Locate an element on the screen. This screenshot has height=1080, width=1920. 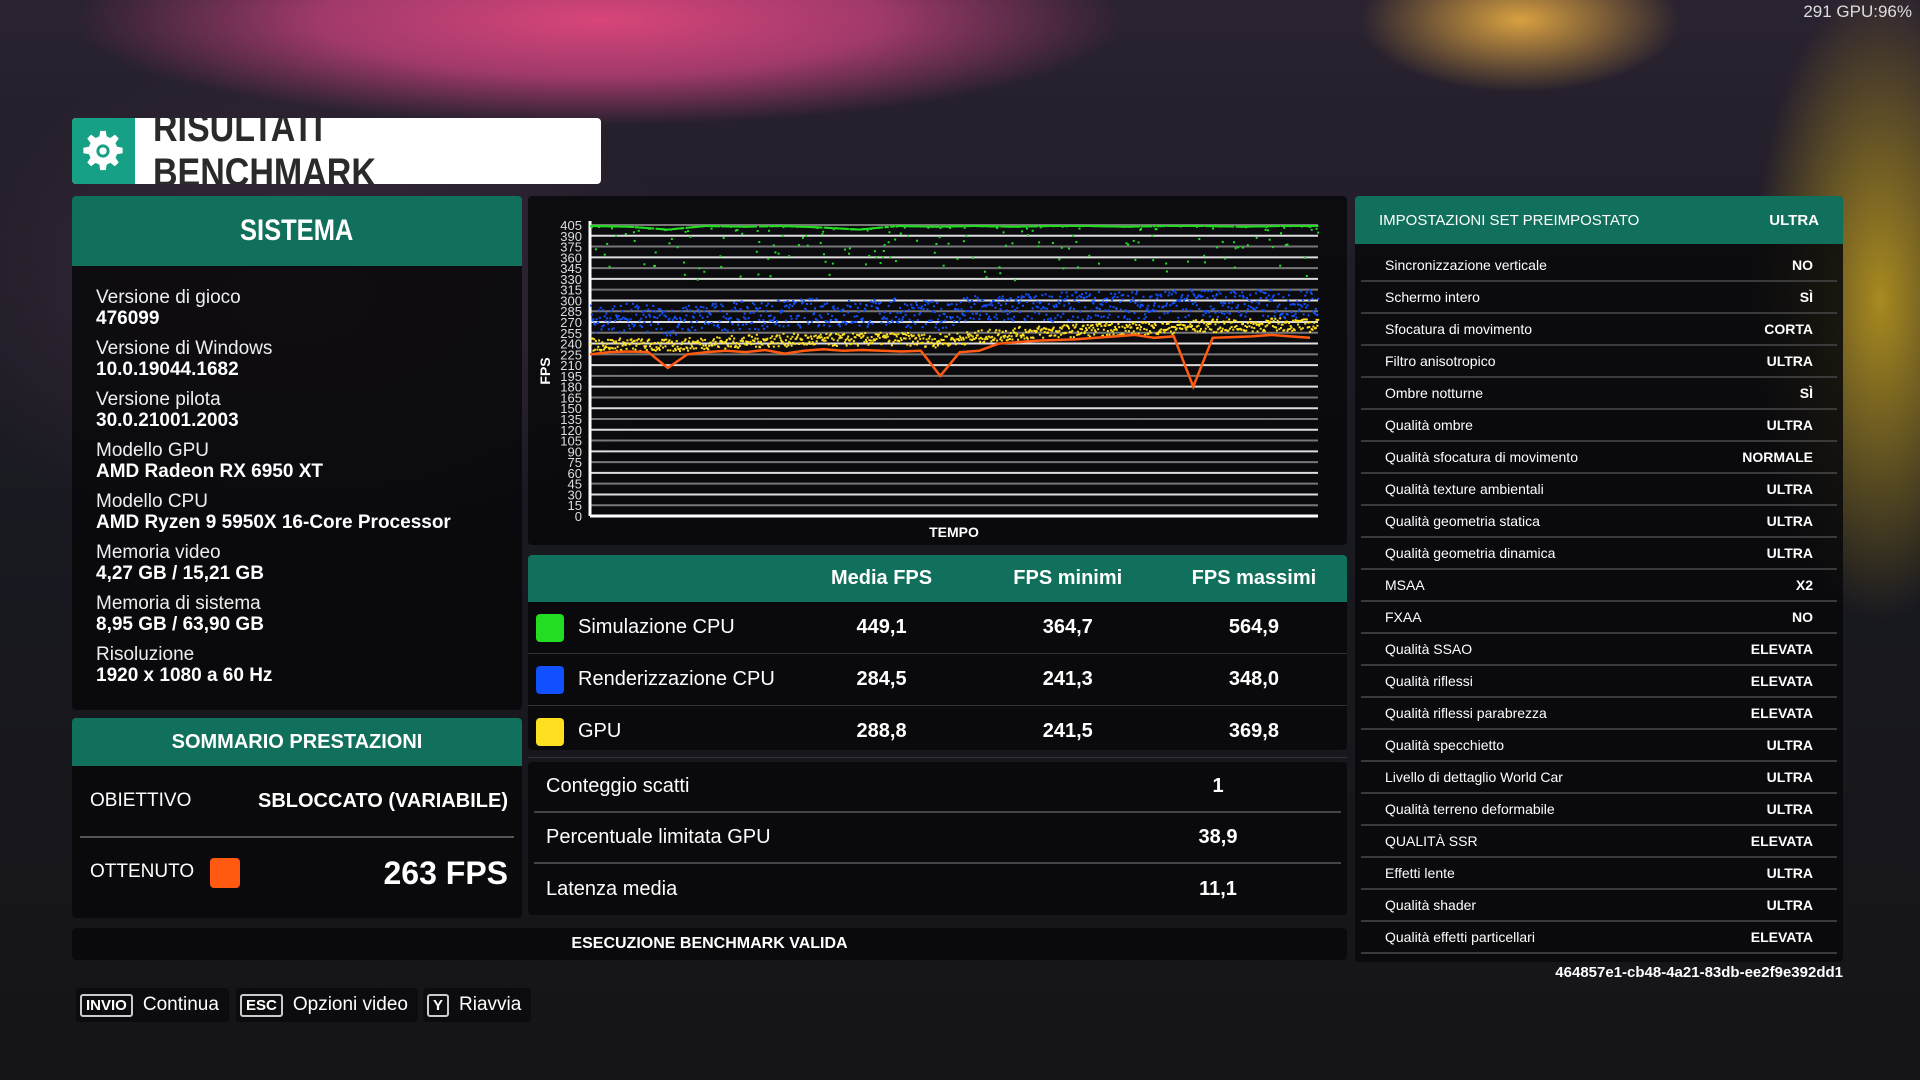
setting-row: Qualità specchietto ULTRA is located at coordinates (1599, 746).